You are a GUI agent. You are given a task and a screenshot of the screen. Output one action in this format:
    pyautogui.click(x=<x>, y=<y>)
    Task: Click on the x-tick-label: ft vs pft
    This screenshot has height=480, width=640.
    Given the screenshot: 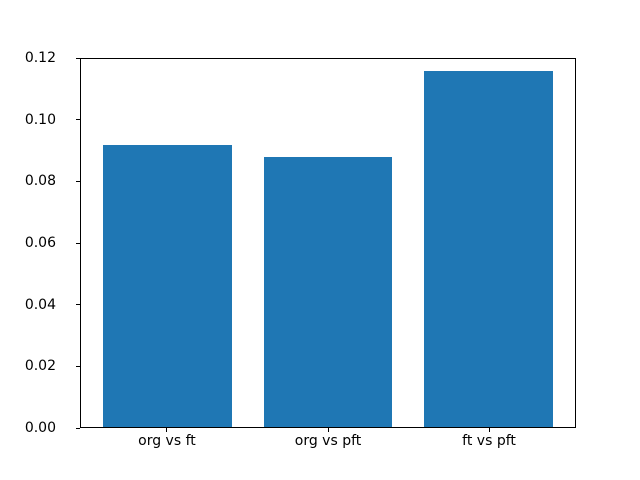 What is the action you would take?
    pyautogui.click(x=489, y=441)
    